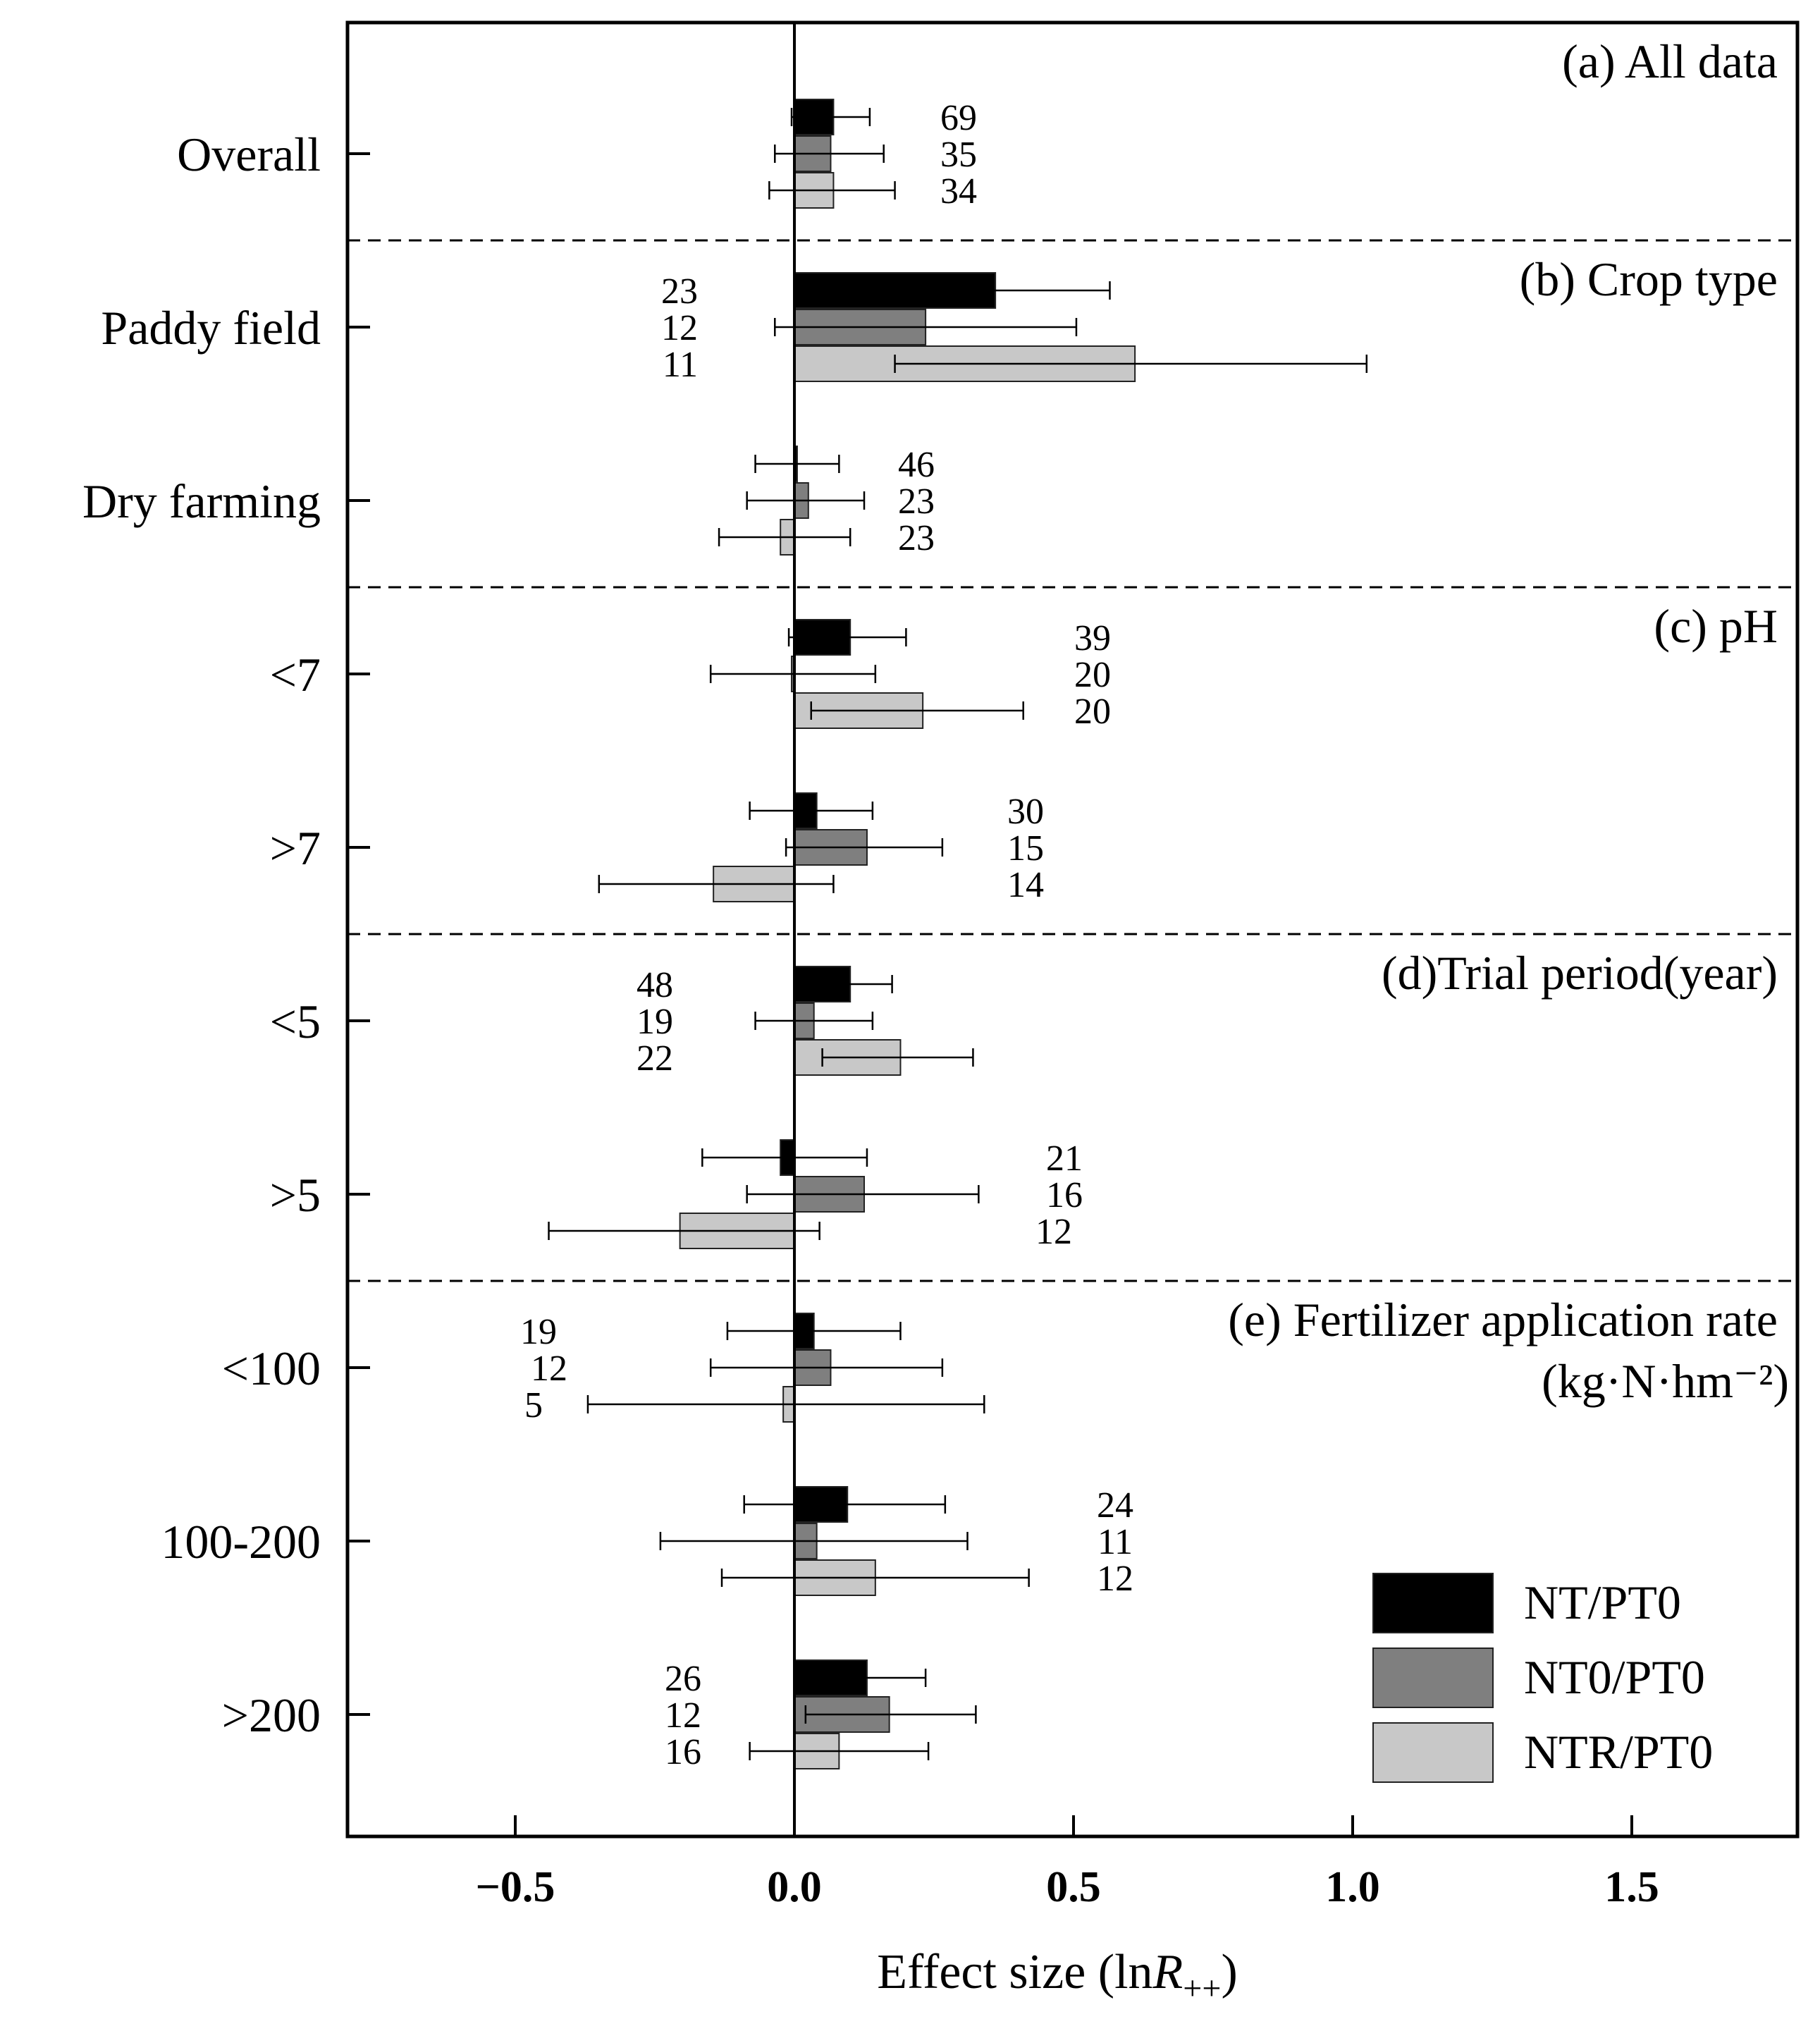  Describe the element at coordinates (533, 1405) in the screenshot. I see `sample-size-label: 5` at that location.